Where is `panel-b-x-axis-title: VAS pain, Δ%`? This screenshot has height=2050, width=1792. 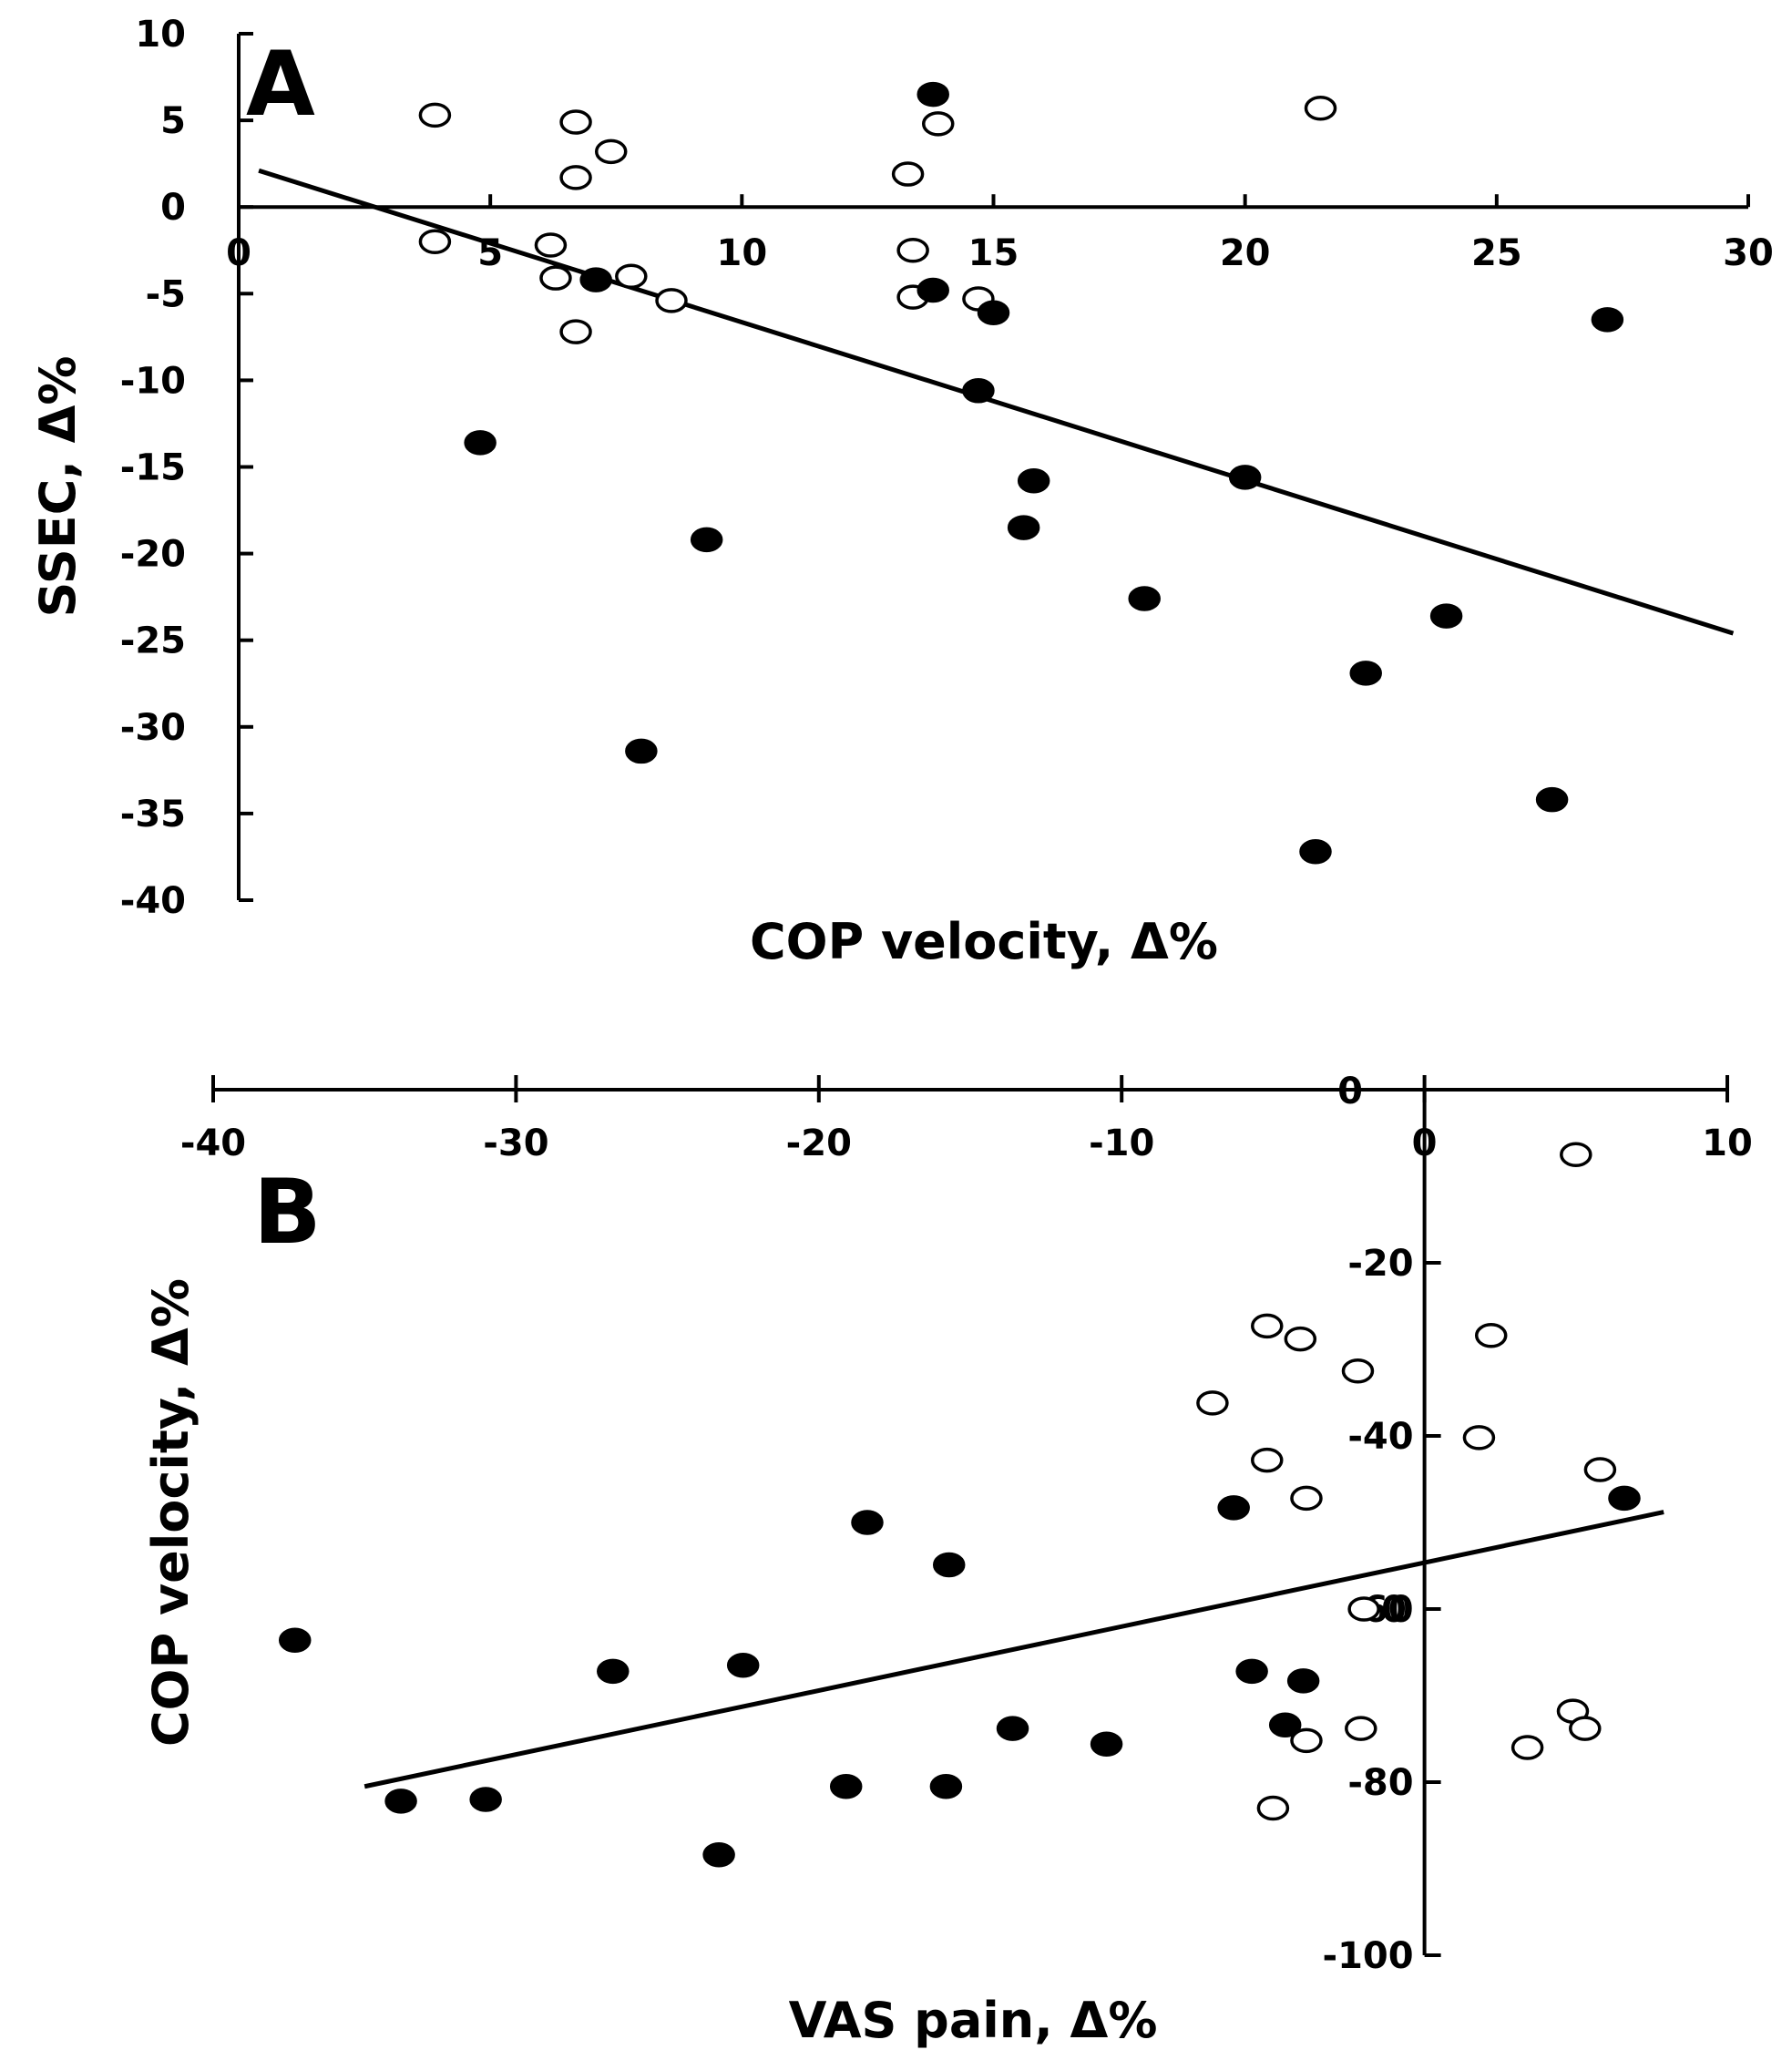 panel-b-x-axis-title: VAS pain, Δ% is located at coordinates (973, 2021).